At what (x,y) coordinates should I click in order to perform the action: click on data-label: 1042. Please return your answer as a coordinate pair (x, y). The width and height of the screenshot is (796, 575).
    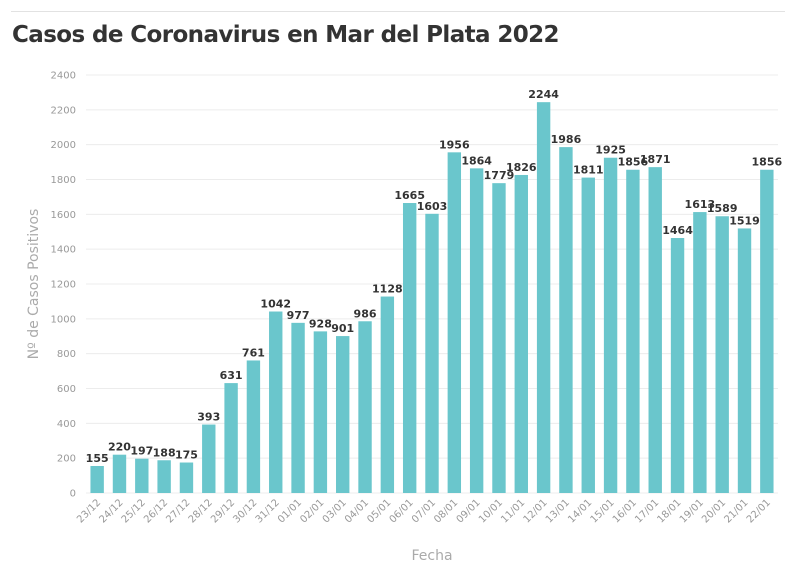
    Looking at the image, I should click on (275, 304).